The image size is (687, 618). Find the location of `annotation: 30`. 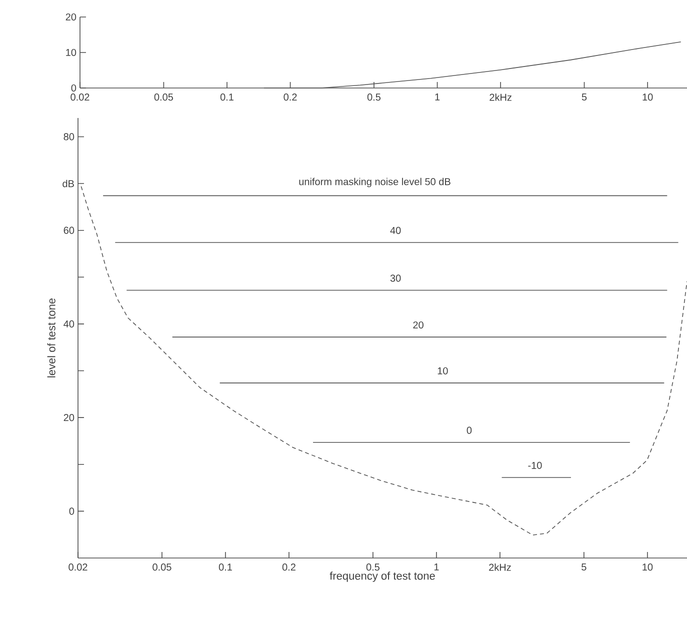

annotation: 30 is located at coordinates (395, 278).